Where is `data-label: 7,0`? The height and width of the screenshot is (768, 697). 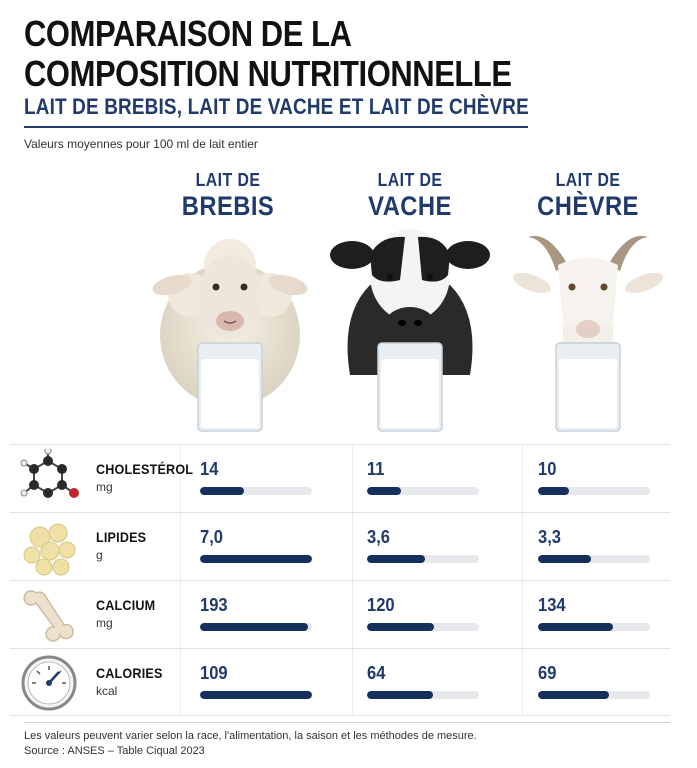
data-label: 7,0 is located at coordinates (212, 537).